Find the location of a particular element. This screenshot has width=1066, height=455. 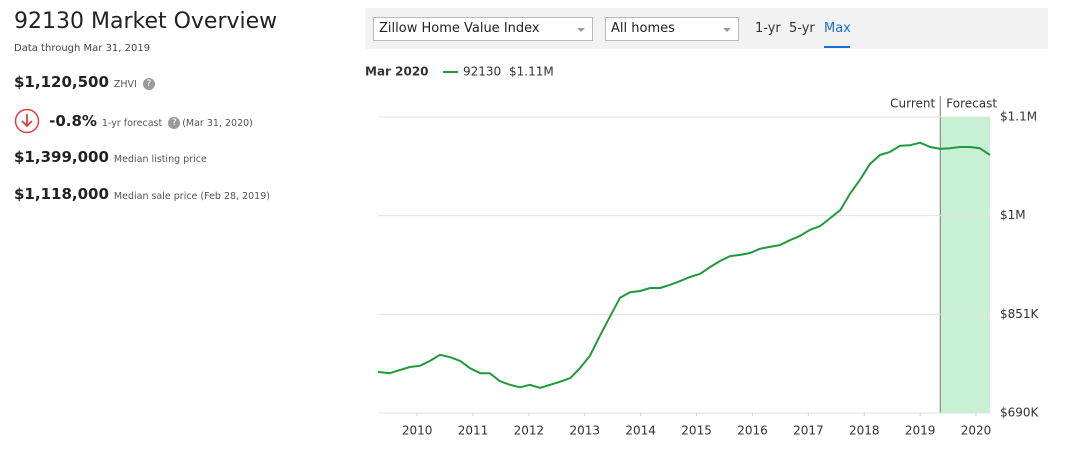

legend-name: 92130 is located at coordinates (482, 72).